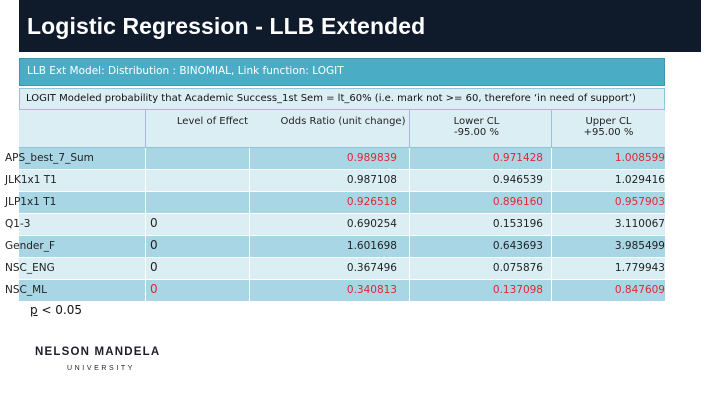 This screenshot has height=405, width=720. Describe the element at coordinates (480, 246) in the screenshot. I see `row-lower: 0.643693` at that location.